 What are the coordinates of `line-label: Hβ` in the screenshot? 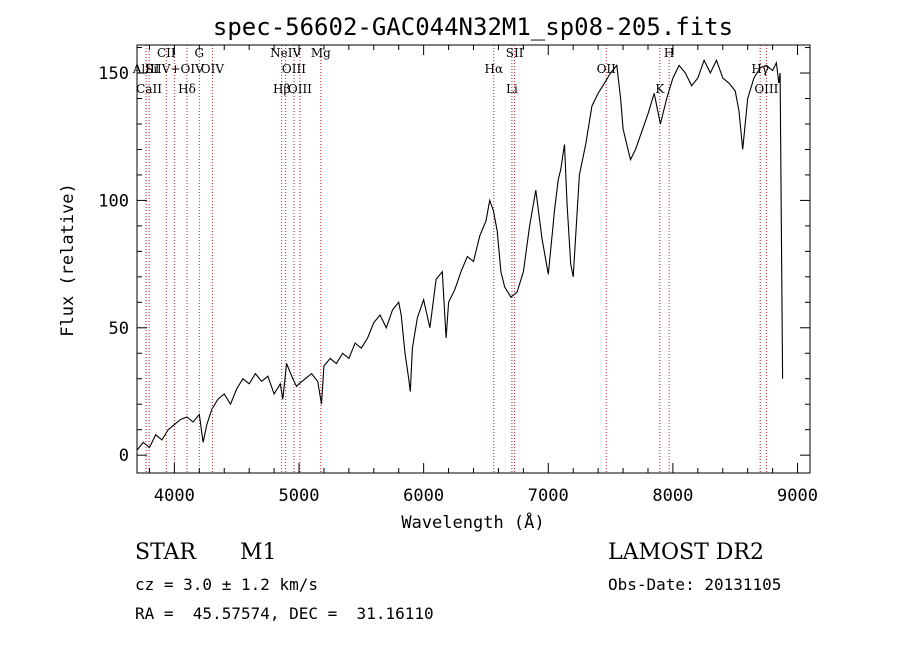 It's located at (281, 89).